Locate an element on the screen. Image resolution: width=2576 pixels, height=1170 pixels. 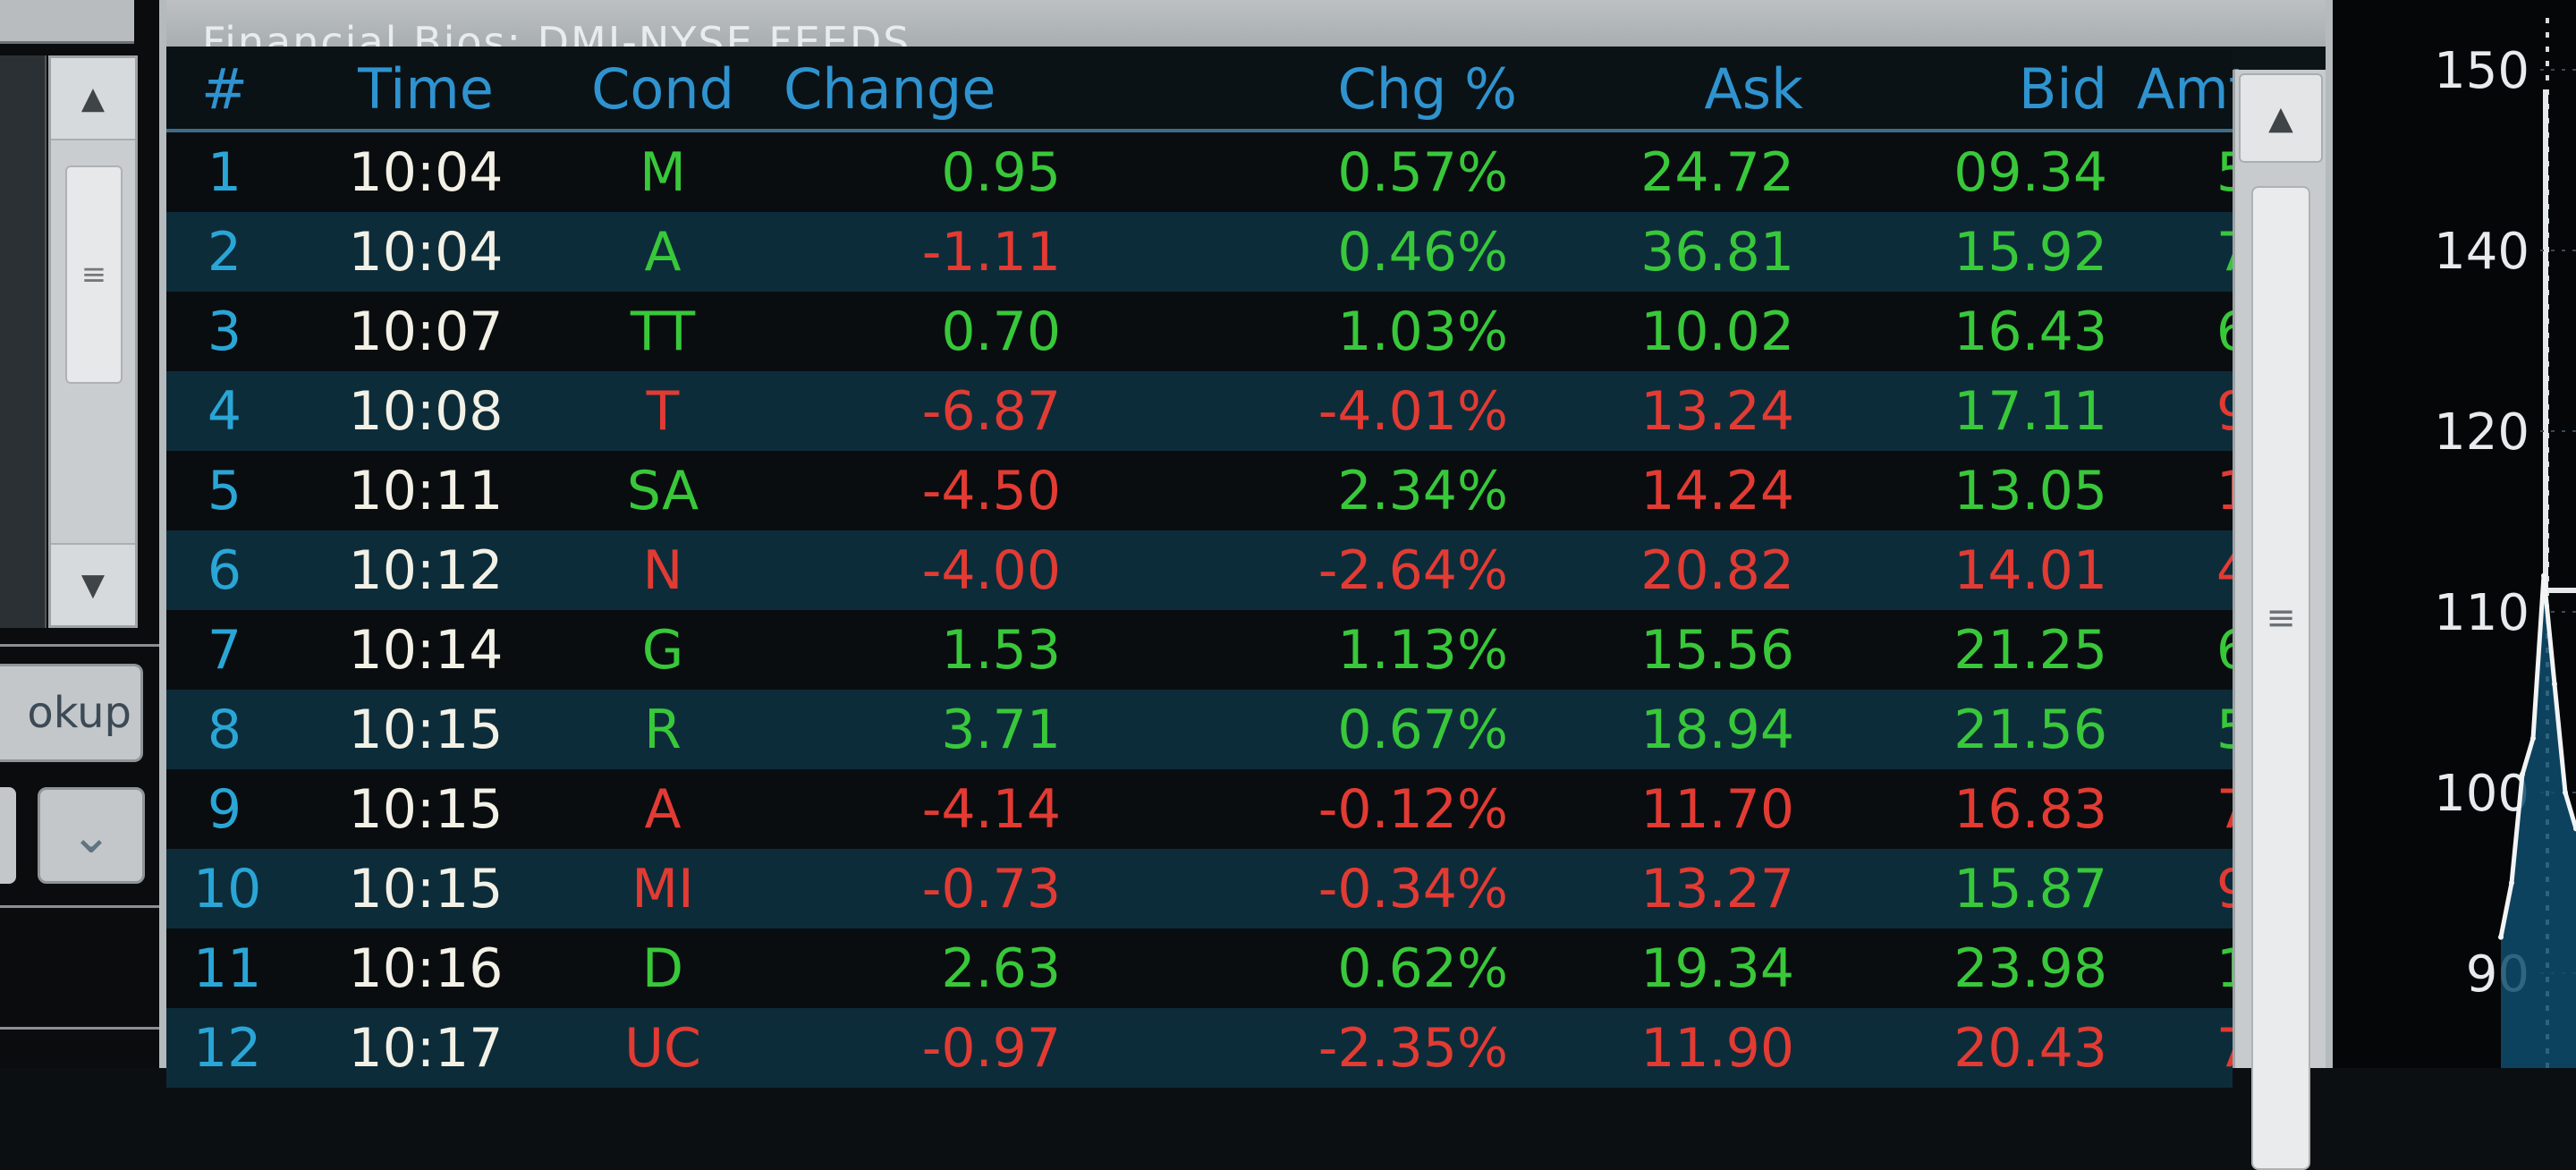
header-change: Change is located at coordinates (890, 89).